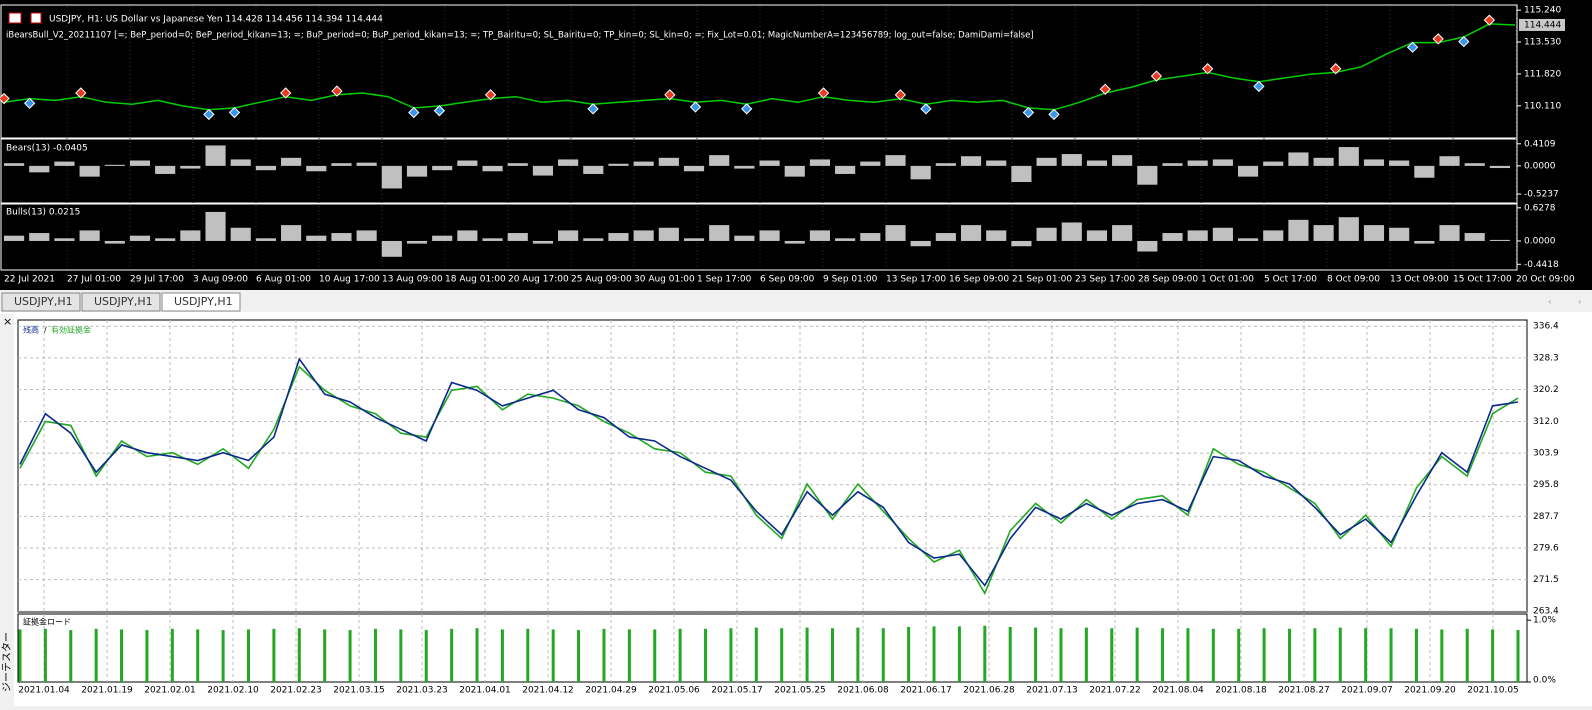  What do you see at coordinates (1546, 612) in the screenshot?
I see `y-tick-label: 263.4` at bounding box center [1546, 612].